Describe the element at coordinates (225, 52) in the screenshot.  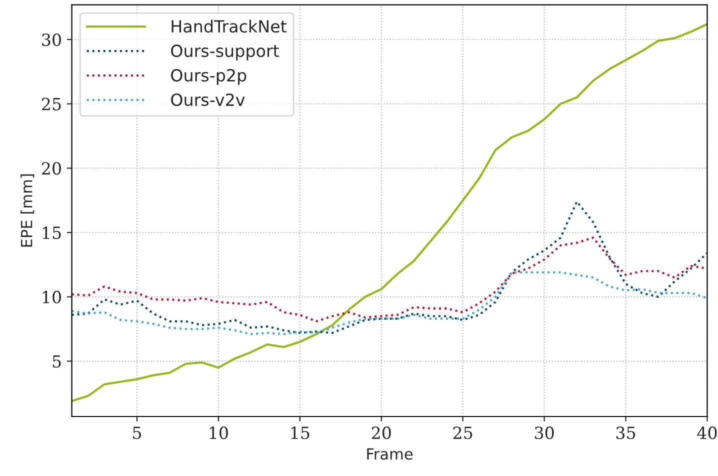
I see `legend-label: Ours-support` at that location.